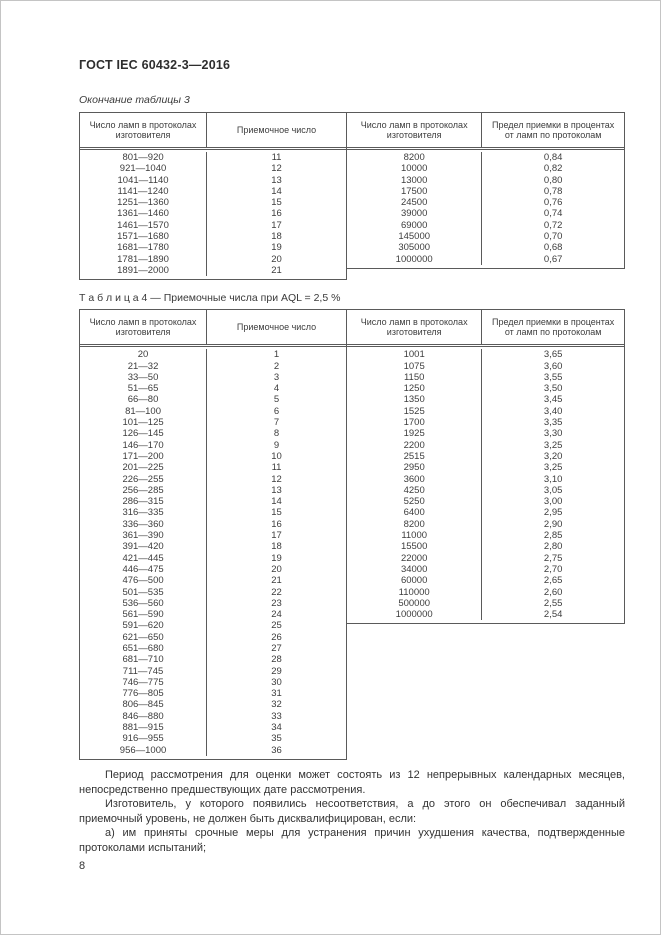 The image size is (661, 935). What do you see at coordinates (276, 355) in the screenshot?
I see `table-cell: 1` at bounding box center [276, 355].